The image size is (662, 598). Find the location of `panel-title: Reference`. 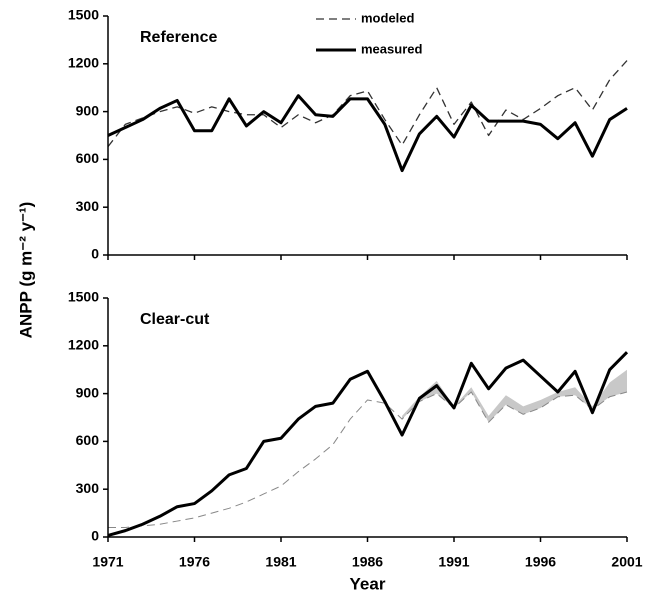

panel-title: Reference is located at coordinates (178, 37).